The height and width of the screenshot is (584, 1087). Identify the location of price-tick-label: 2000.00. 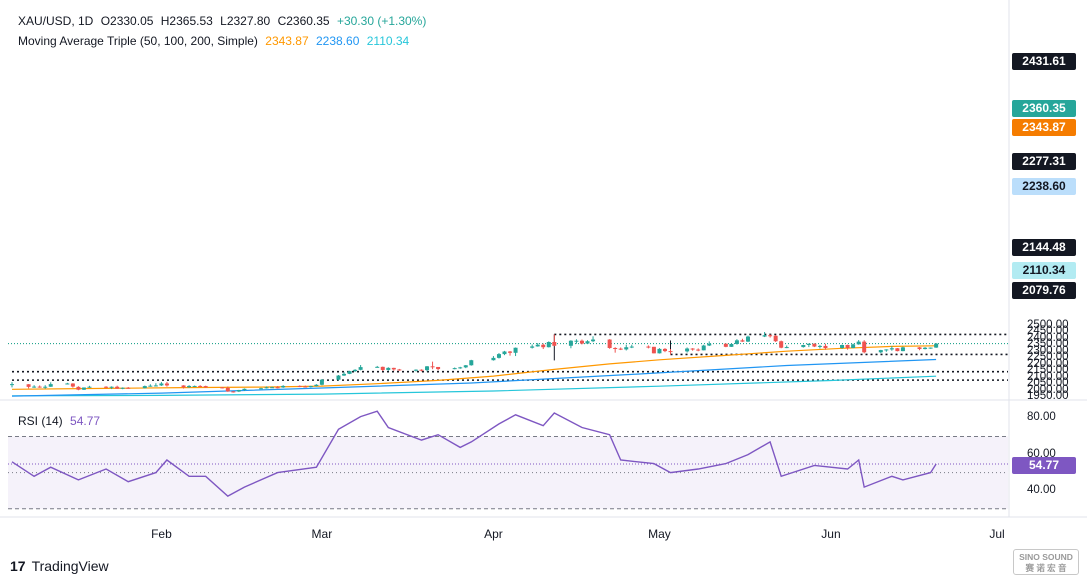
(1048, 389).